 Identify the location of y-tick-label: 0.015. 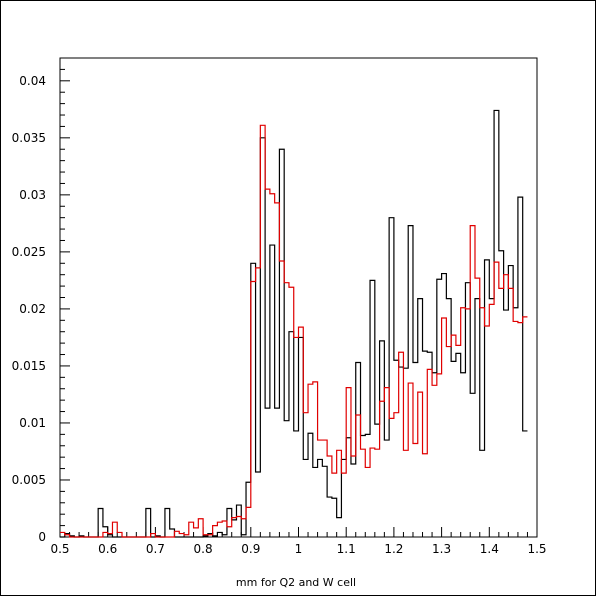
(29, 366).